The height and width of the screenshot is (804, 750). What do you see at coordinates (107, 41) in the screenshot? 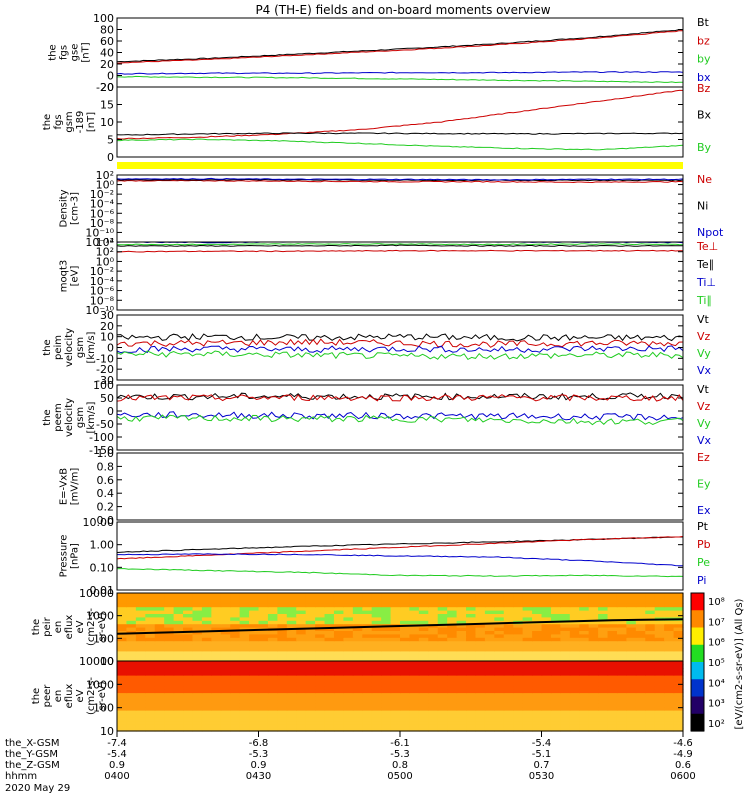
I see `y-tick-label: 60` at bounding box center [107, 41].